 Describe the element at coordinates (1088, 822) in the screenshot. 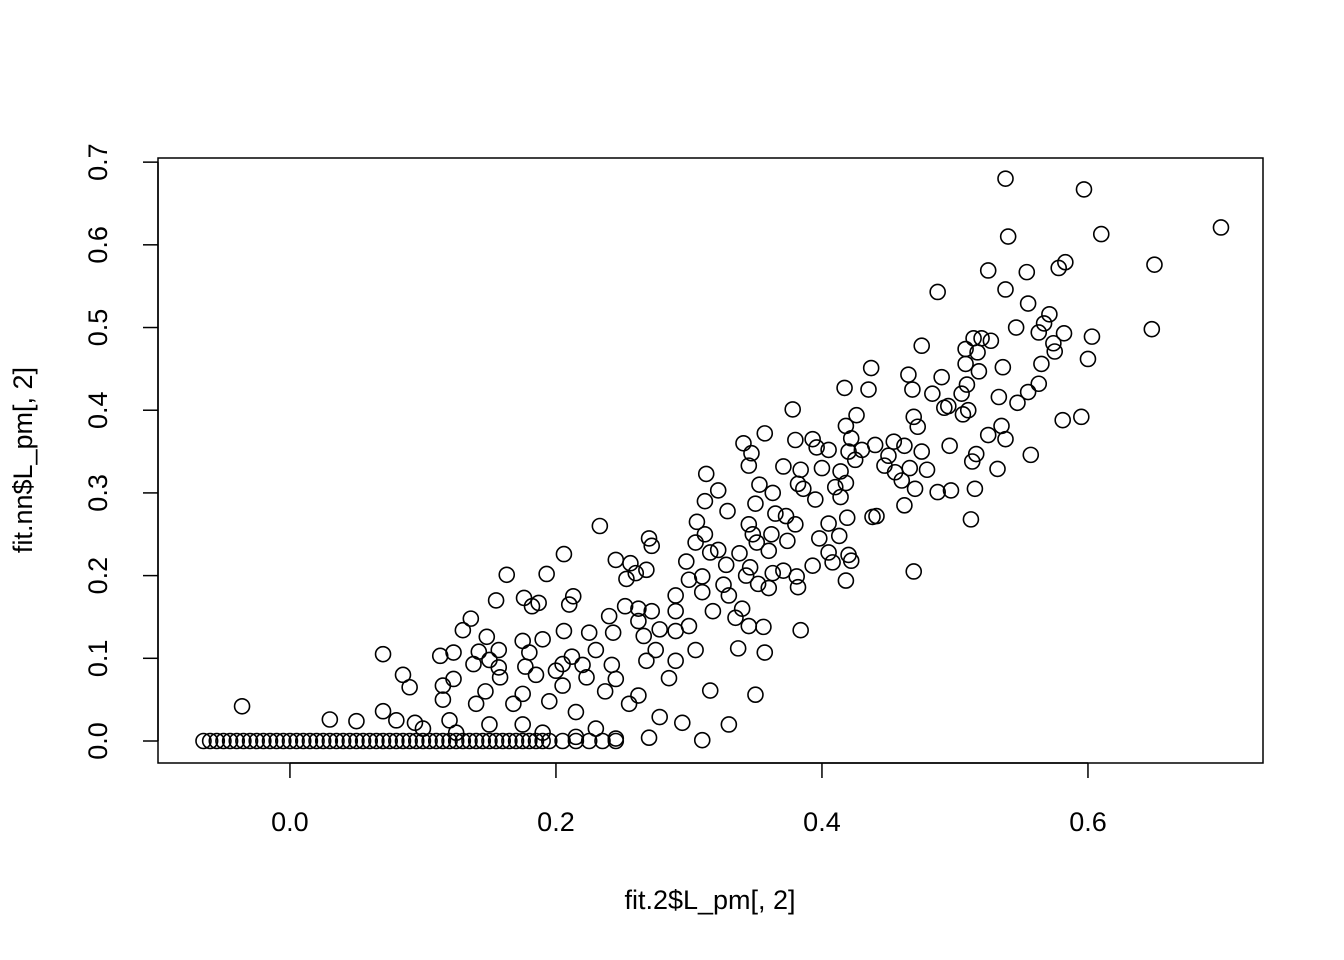

I see `x-tick-label: 0.6` at that location.